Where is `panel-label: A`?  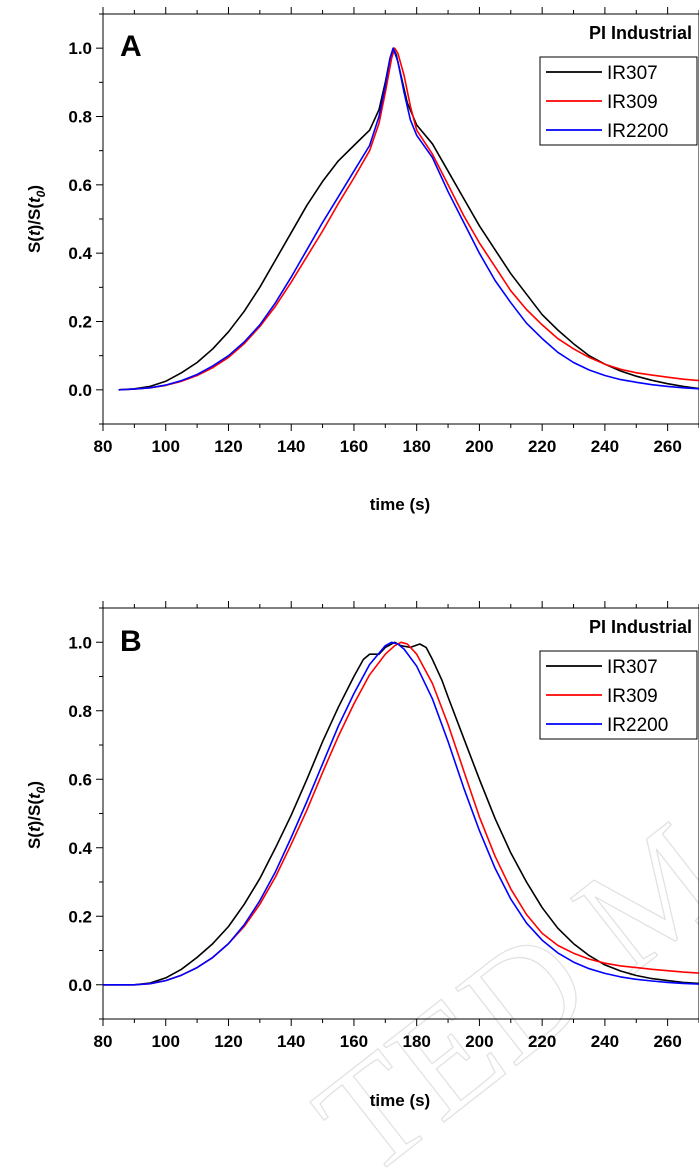 panel-label: A is located at coordinates (131, 46).